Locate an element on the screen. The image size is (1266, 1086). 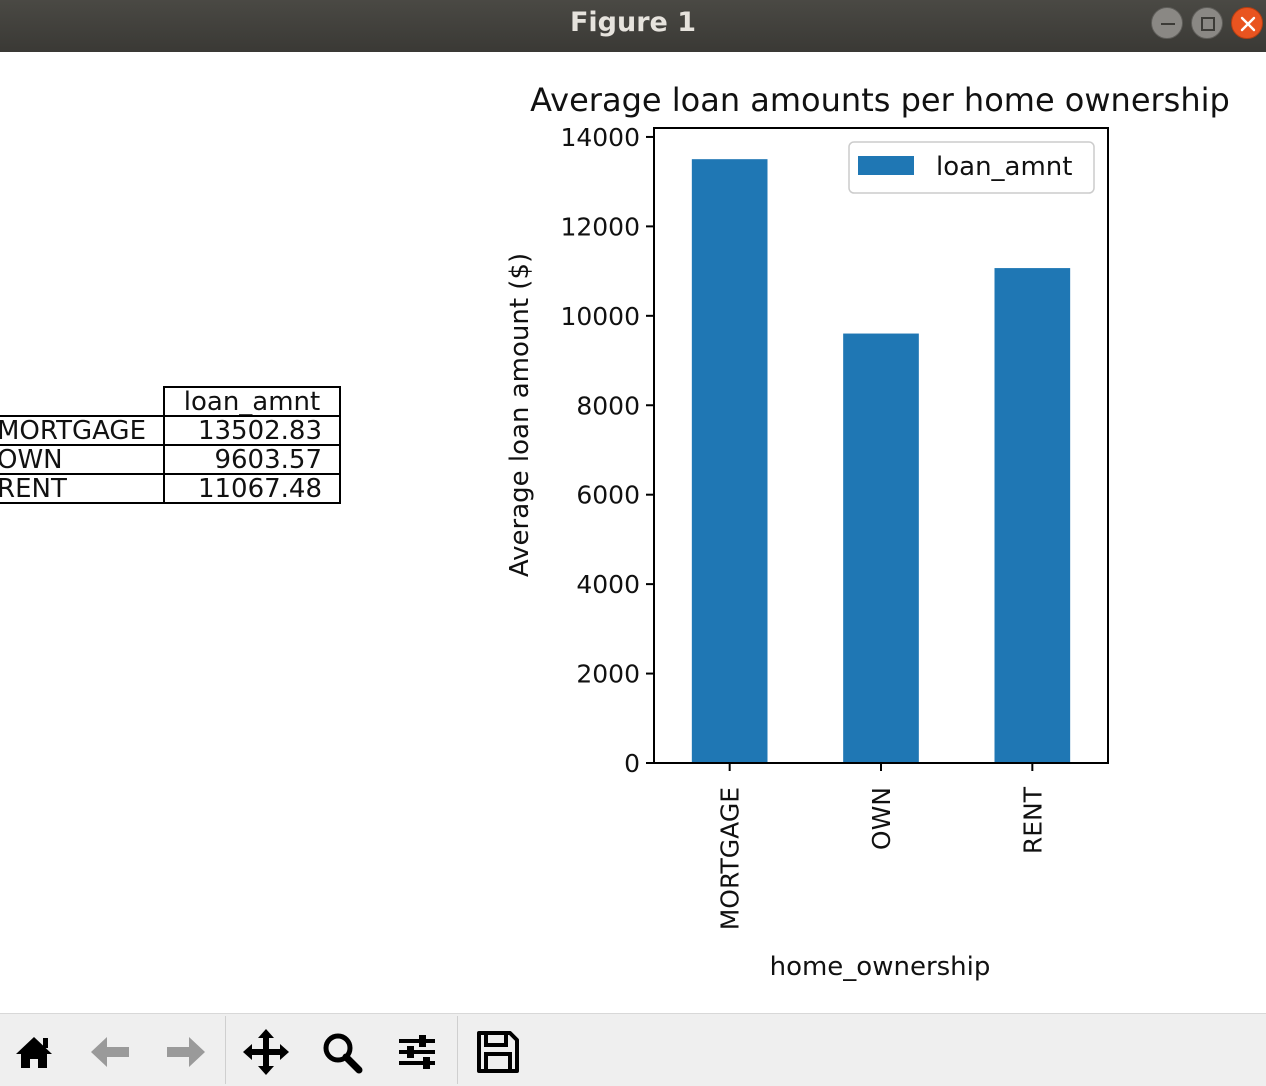
table-row-label: OWN is located at coordinates (31, 460).